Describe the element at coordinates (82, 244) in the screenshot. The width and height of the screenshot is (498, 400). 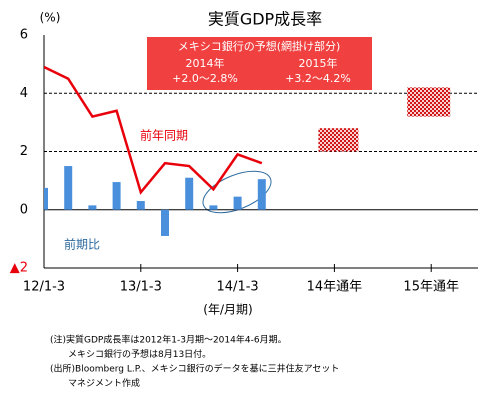
I see `series-label: 前期比` at that location.